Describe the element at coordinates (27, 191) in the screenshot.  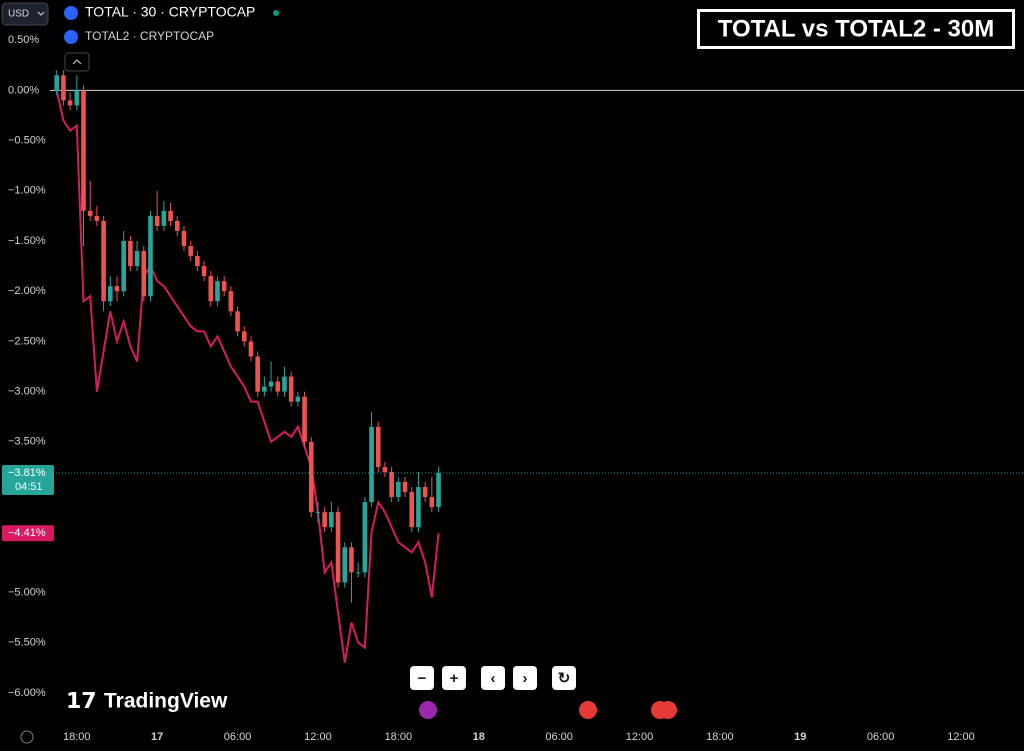
I see `y-tick-label: −1.00%` at that location.